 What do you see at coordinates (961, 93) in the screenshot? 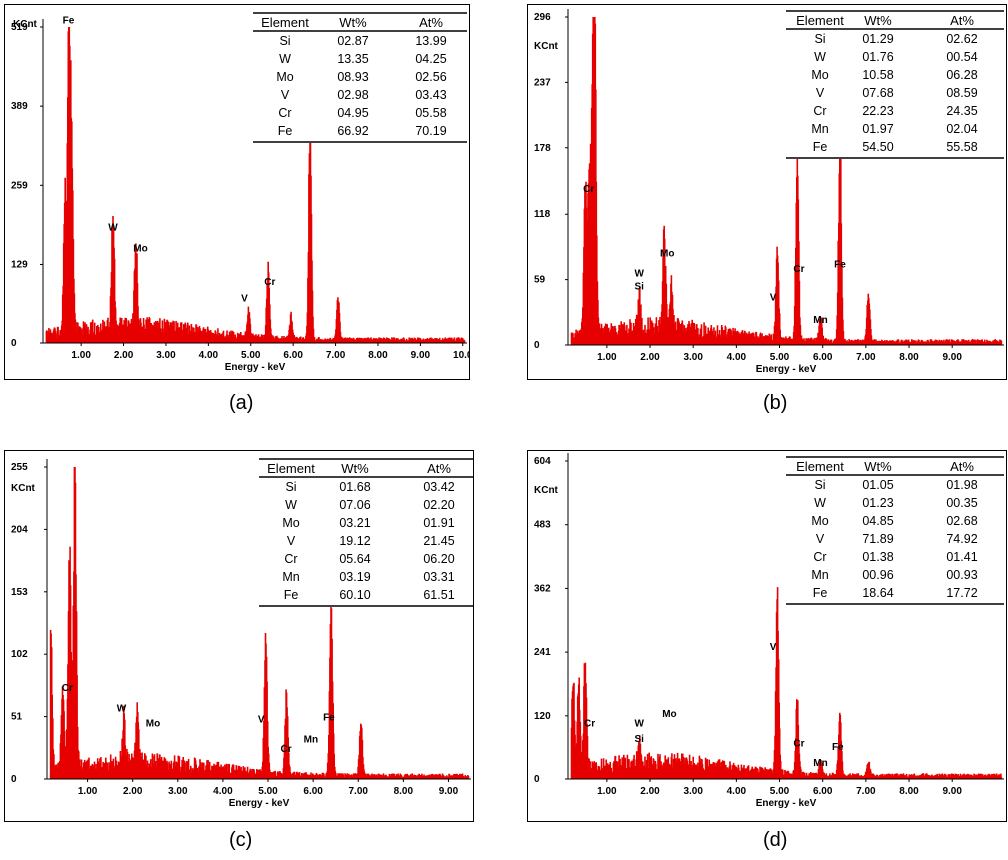
I see `table-cell: 08.59` at bounding box center [961, 93].